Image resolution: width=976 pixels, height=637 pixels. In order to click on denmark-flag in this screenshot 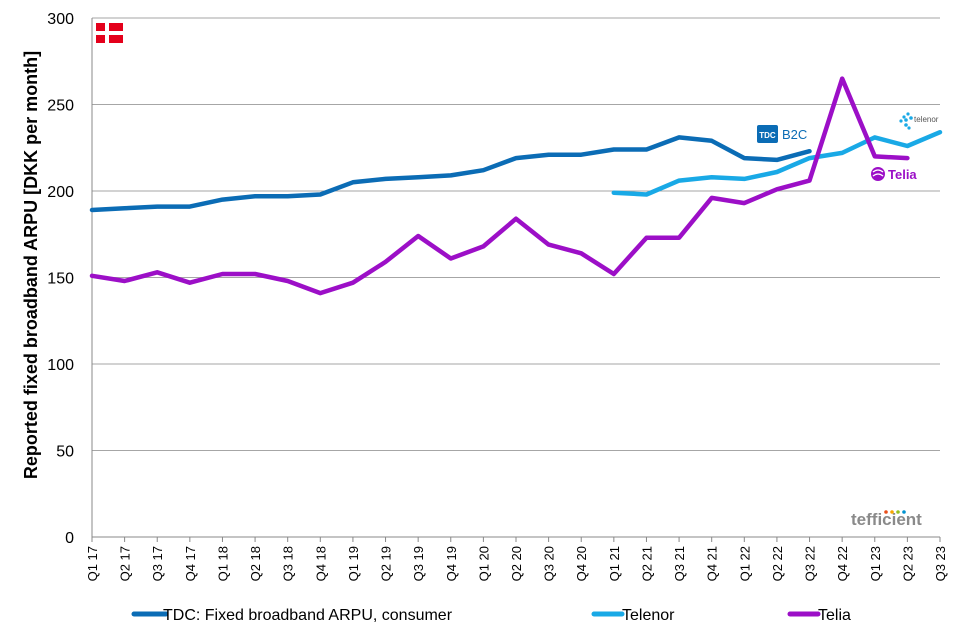, I will do `click(109, 33)`.